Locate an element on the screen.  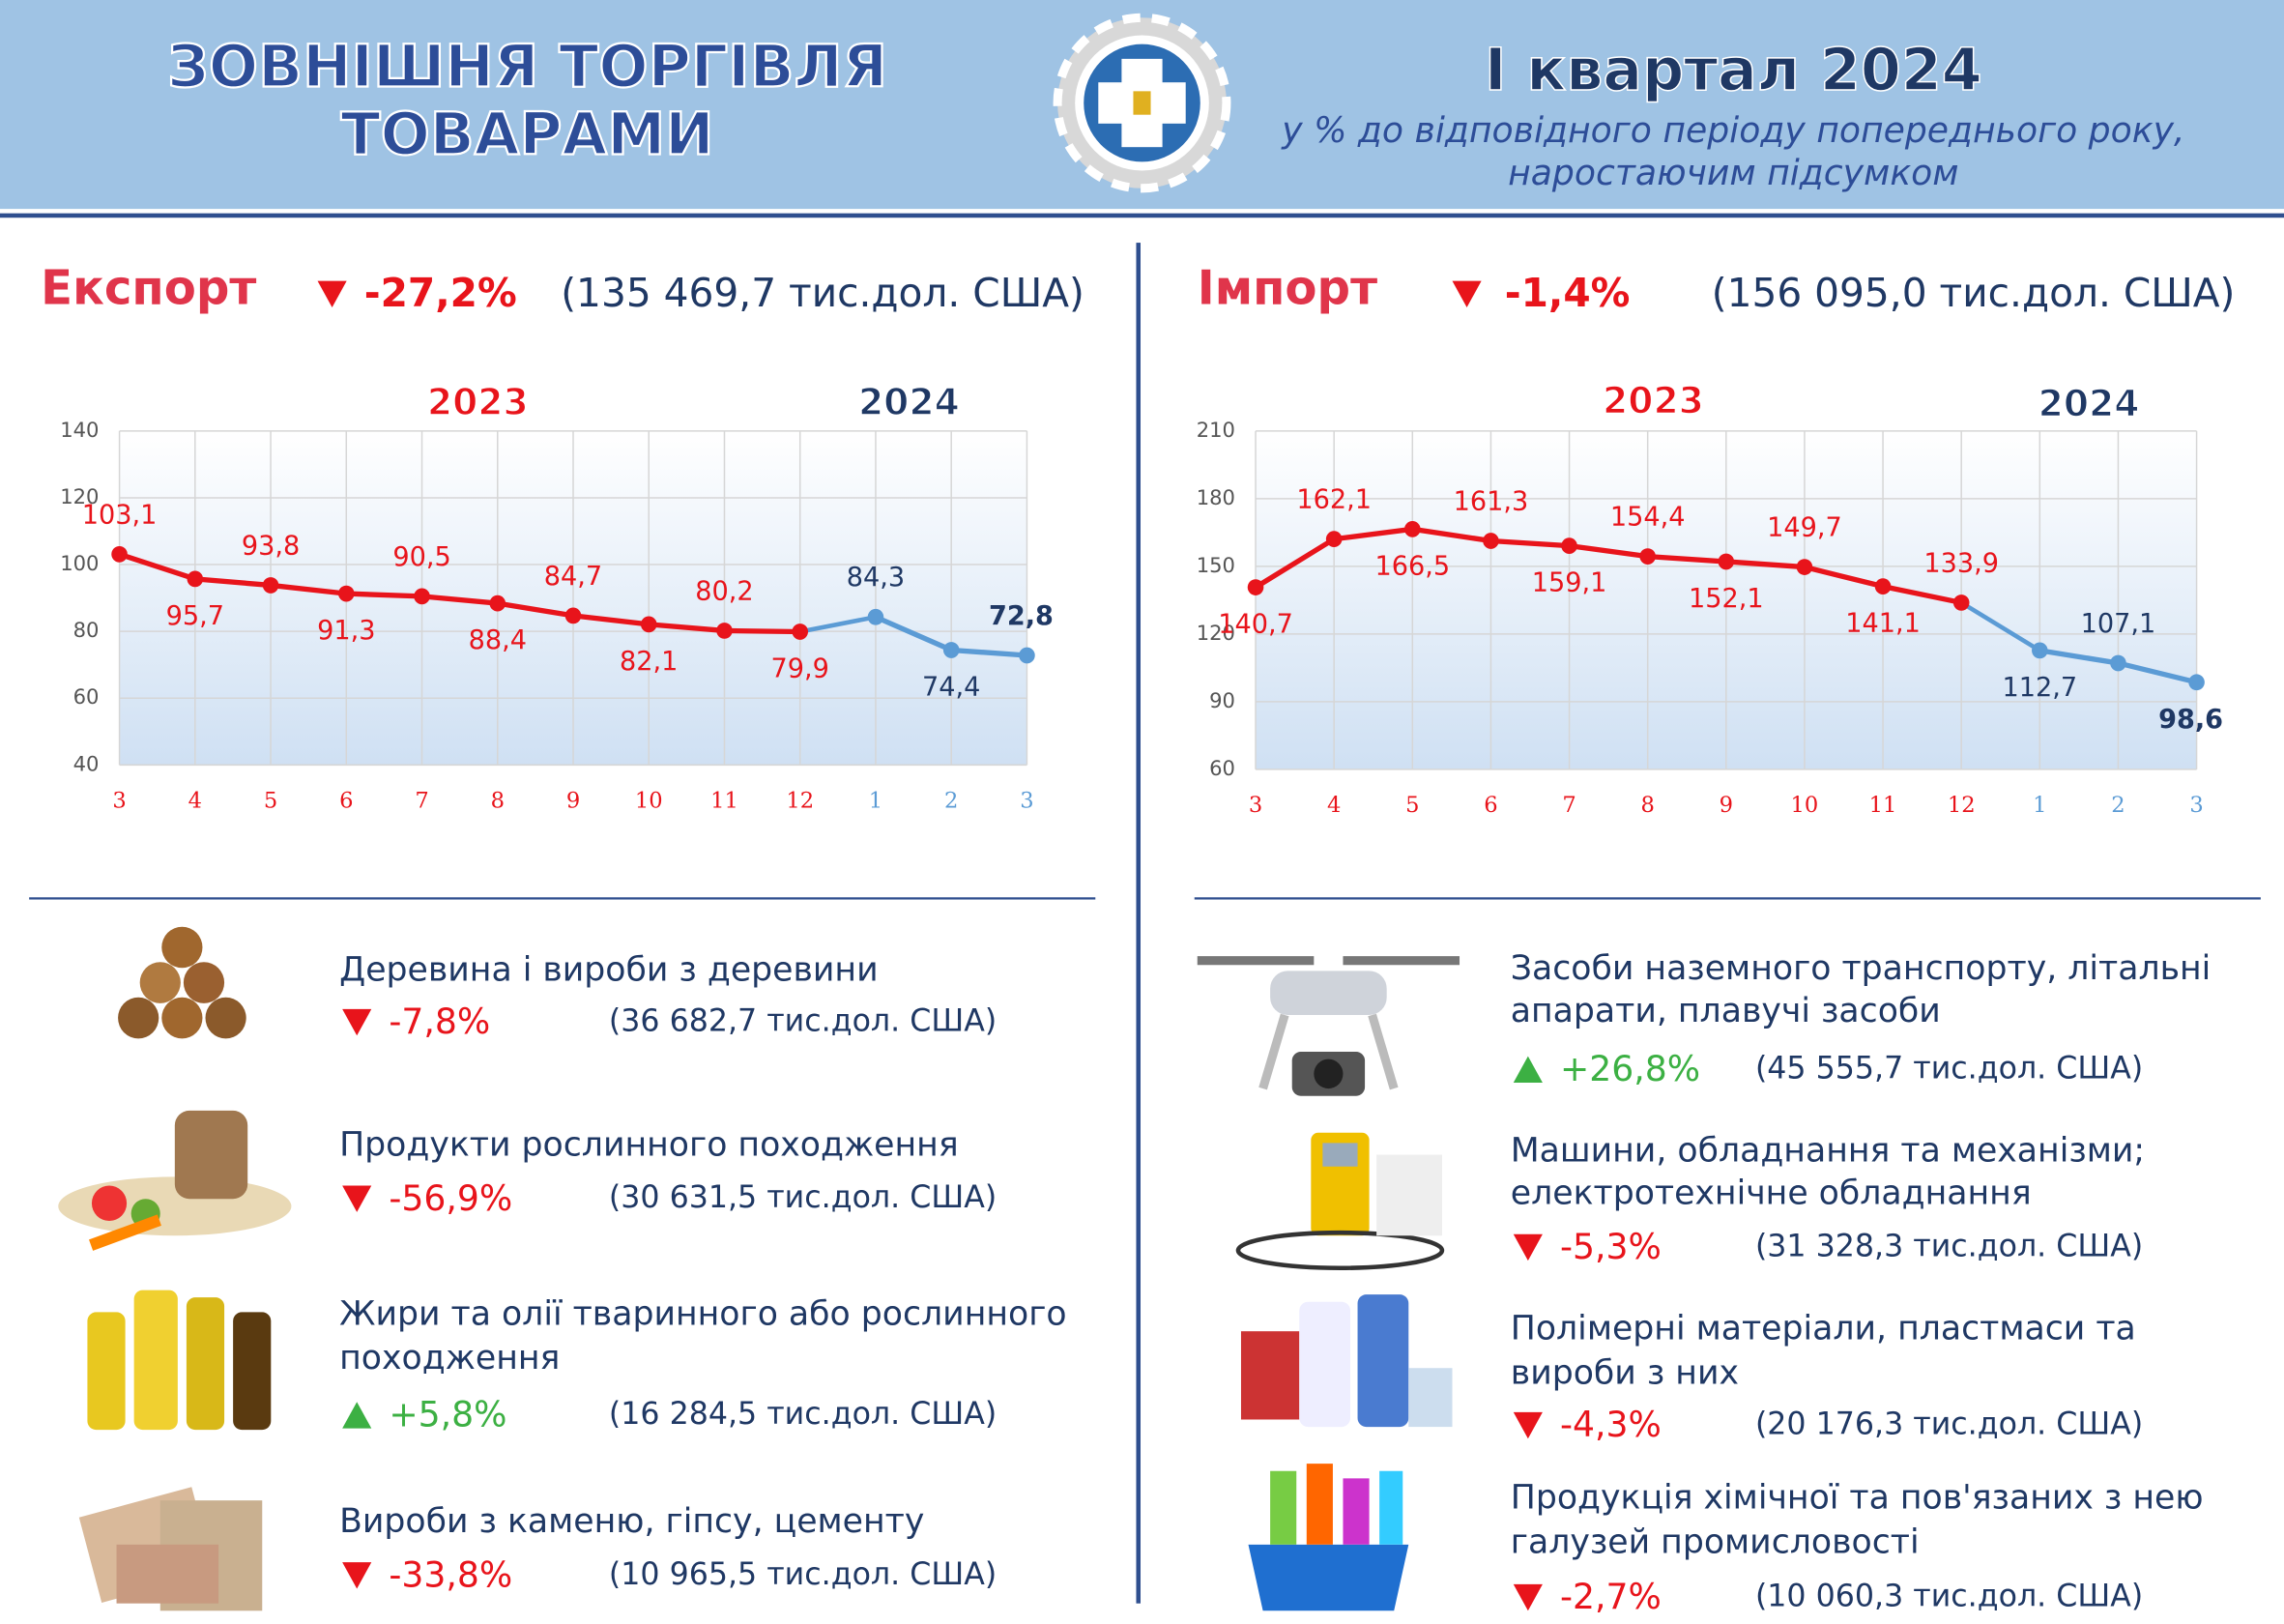
group-change: -56,9% is located at coordinates (450, 1198).